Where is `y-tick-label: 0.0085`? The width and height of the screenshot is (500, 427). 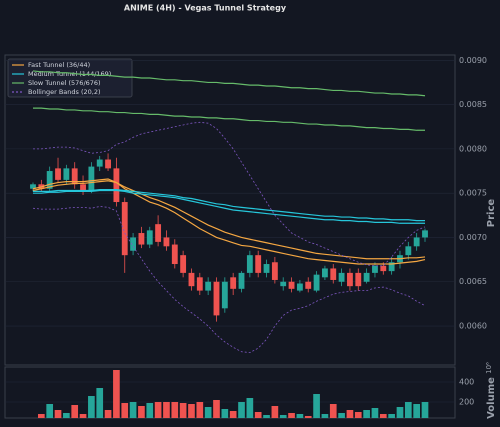 y-tick-label: 0.0085 is located at coordinates (473, 104).